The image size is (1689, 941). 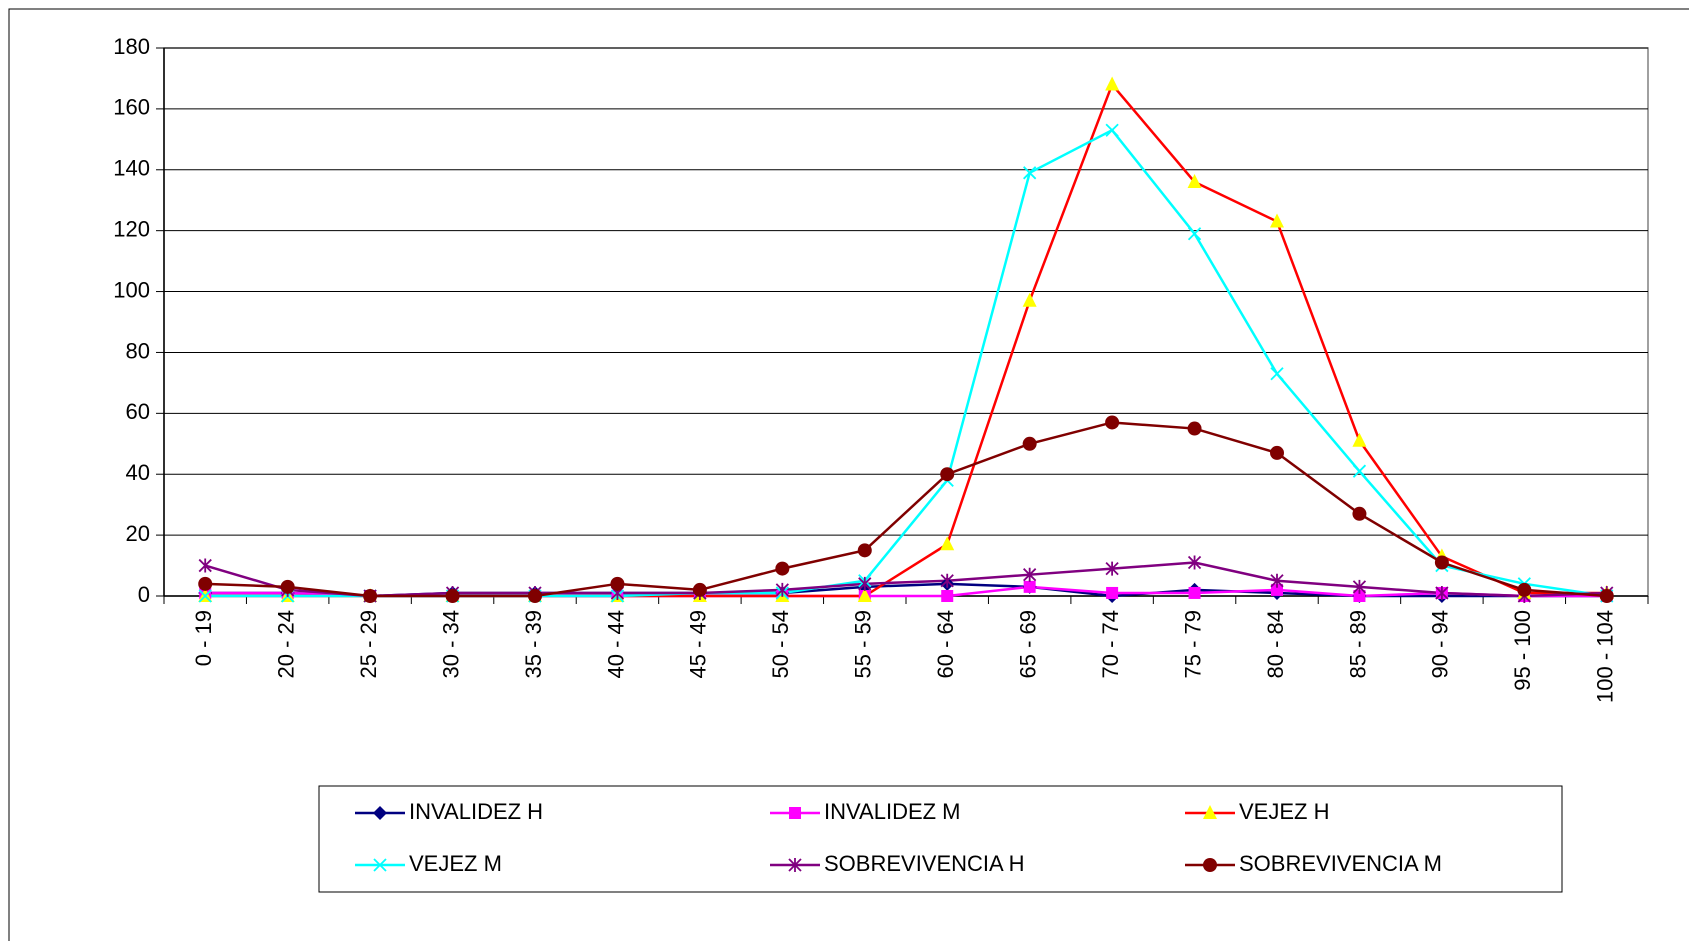 I want to click on x-tick-label: 45 - 49, so click(x=698, y=644).